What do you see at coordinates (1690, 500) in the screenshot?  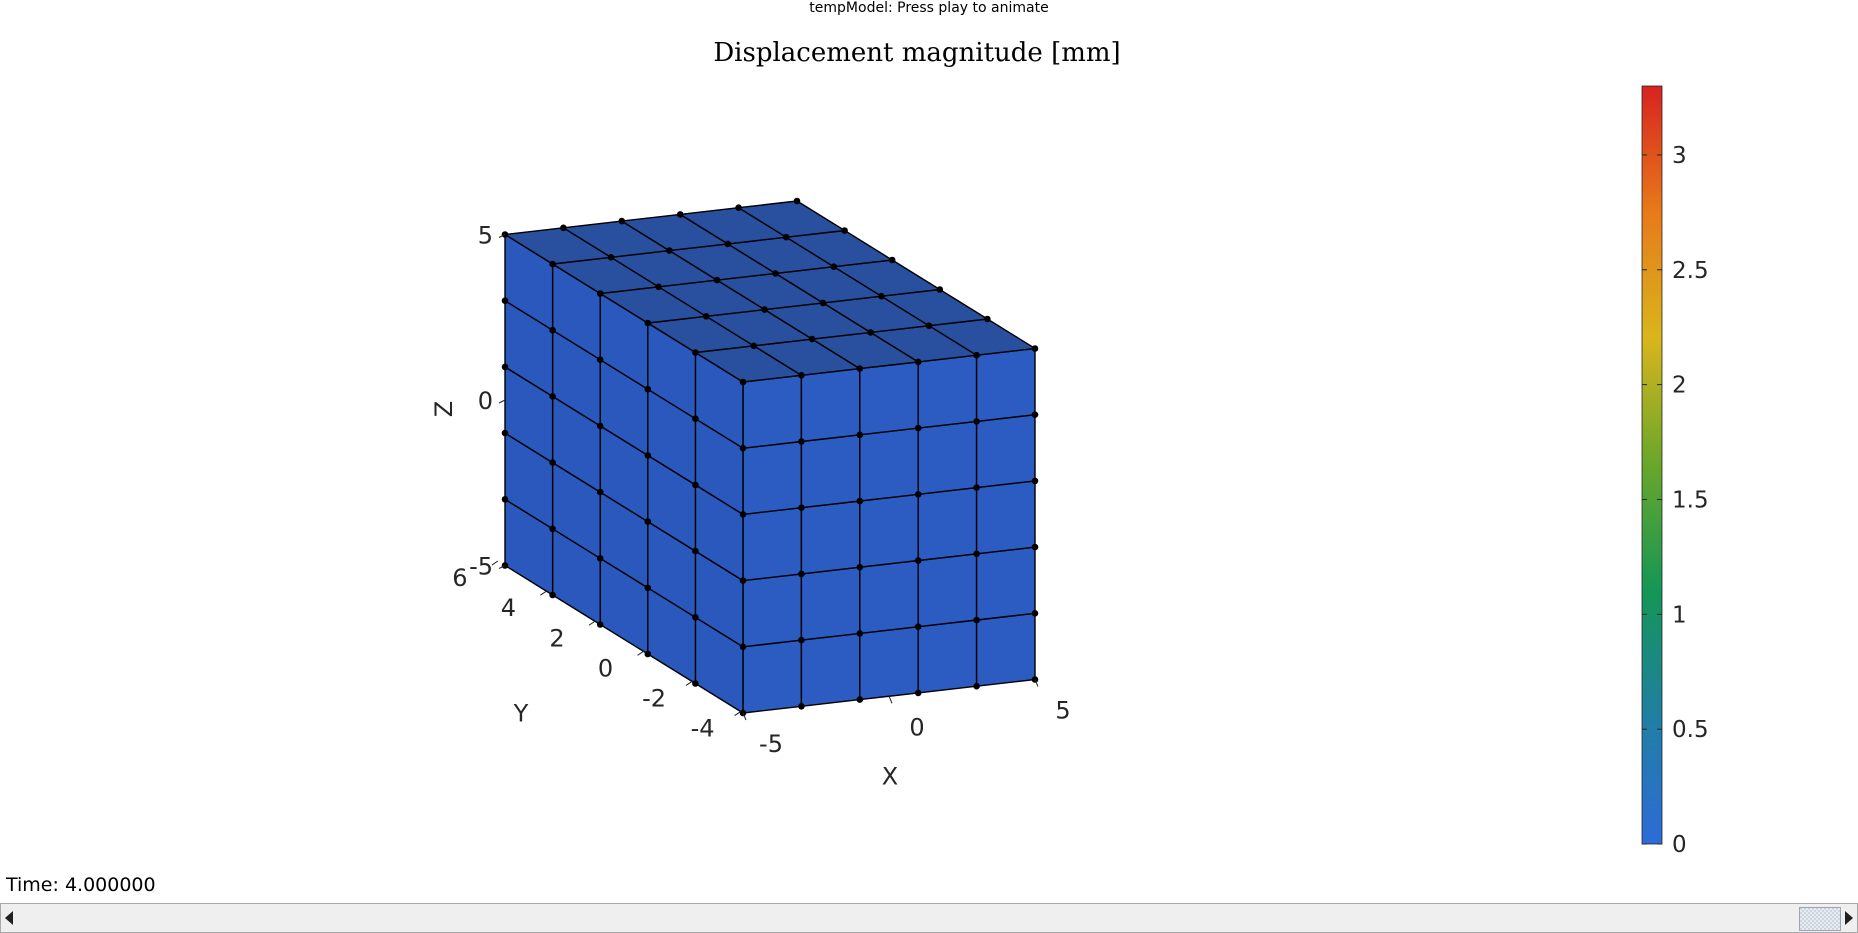 I see `colorbar-tick-label: 1.5` at bounding box center [1690, 500].